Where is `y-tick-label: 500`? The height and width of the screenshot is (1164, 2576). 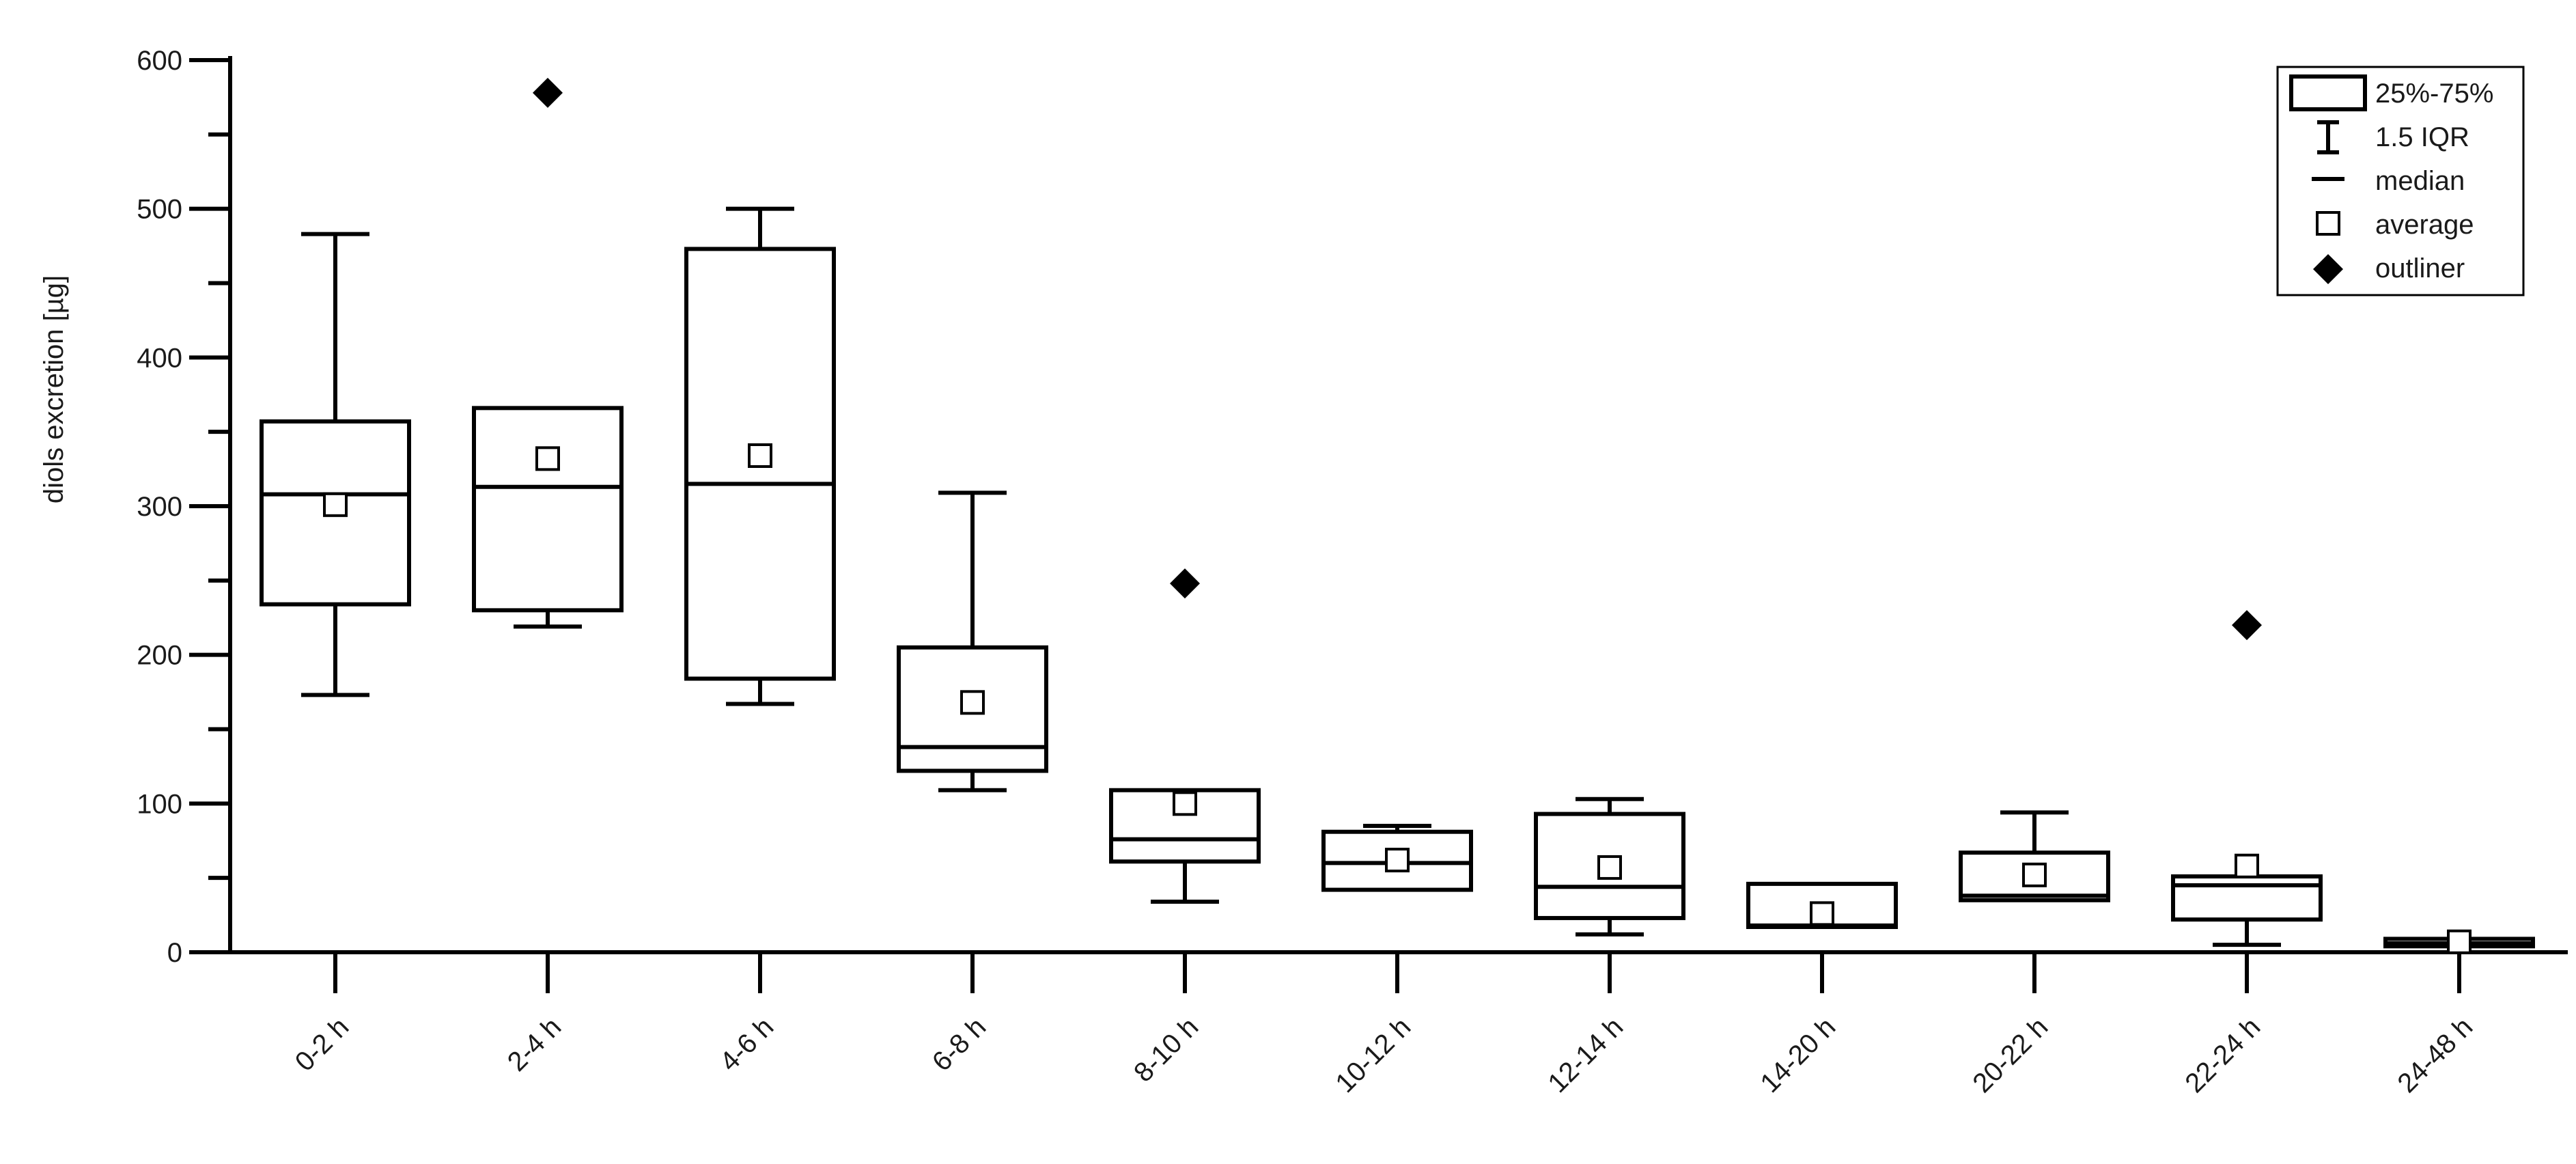 y-tick-label: 500 is located at coordinates (159, 210).